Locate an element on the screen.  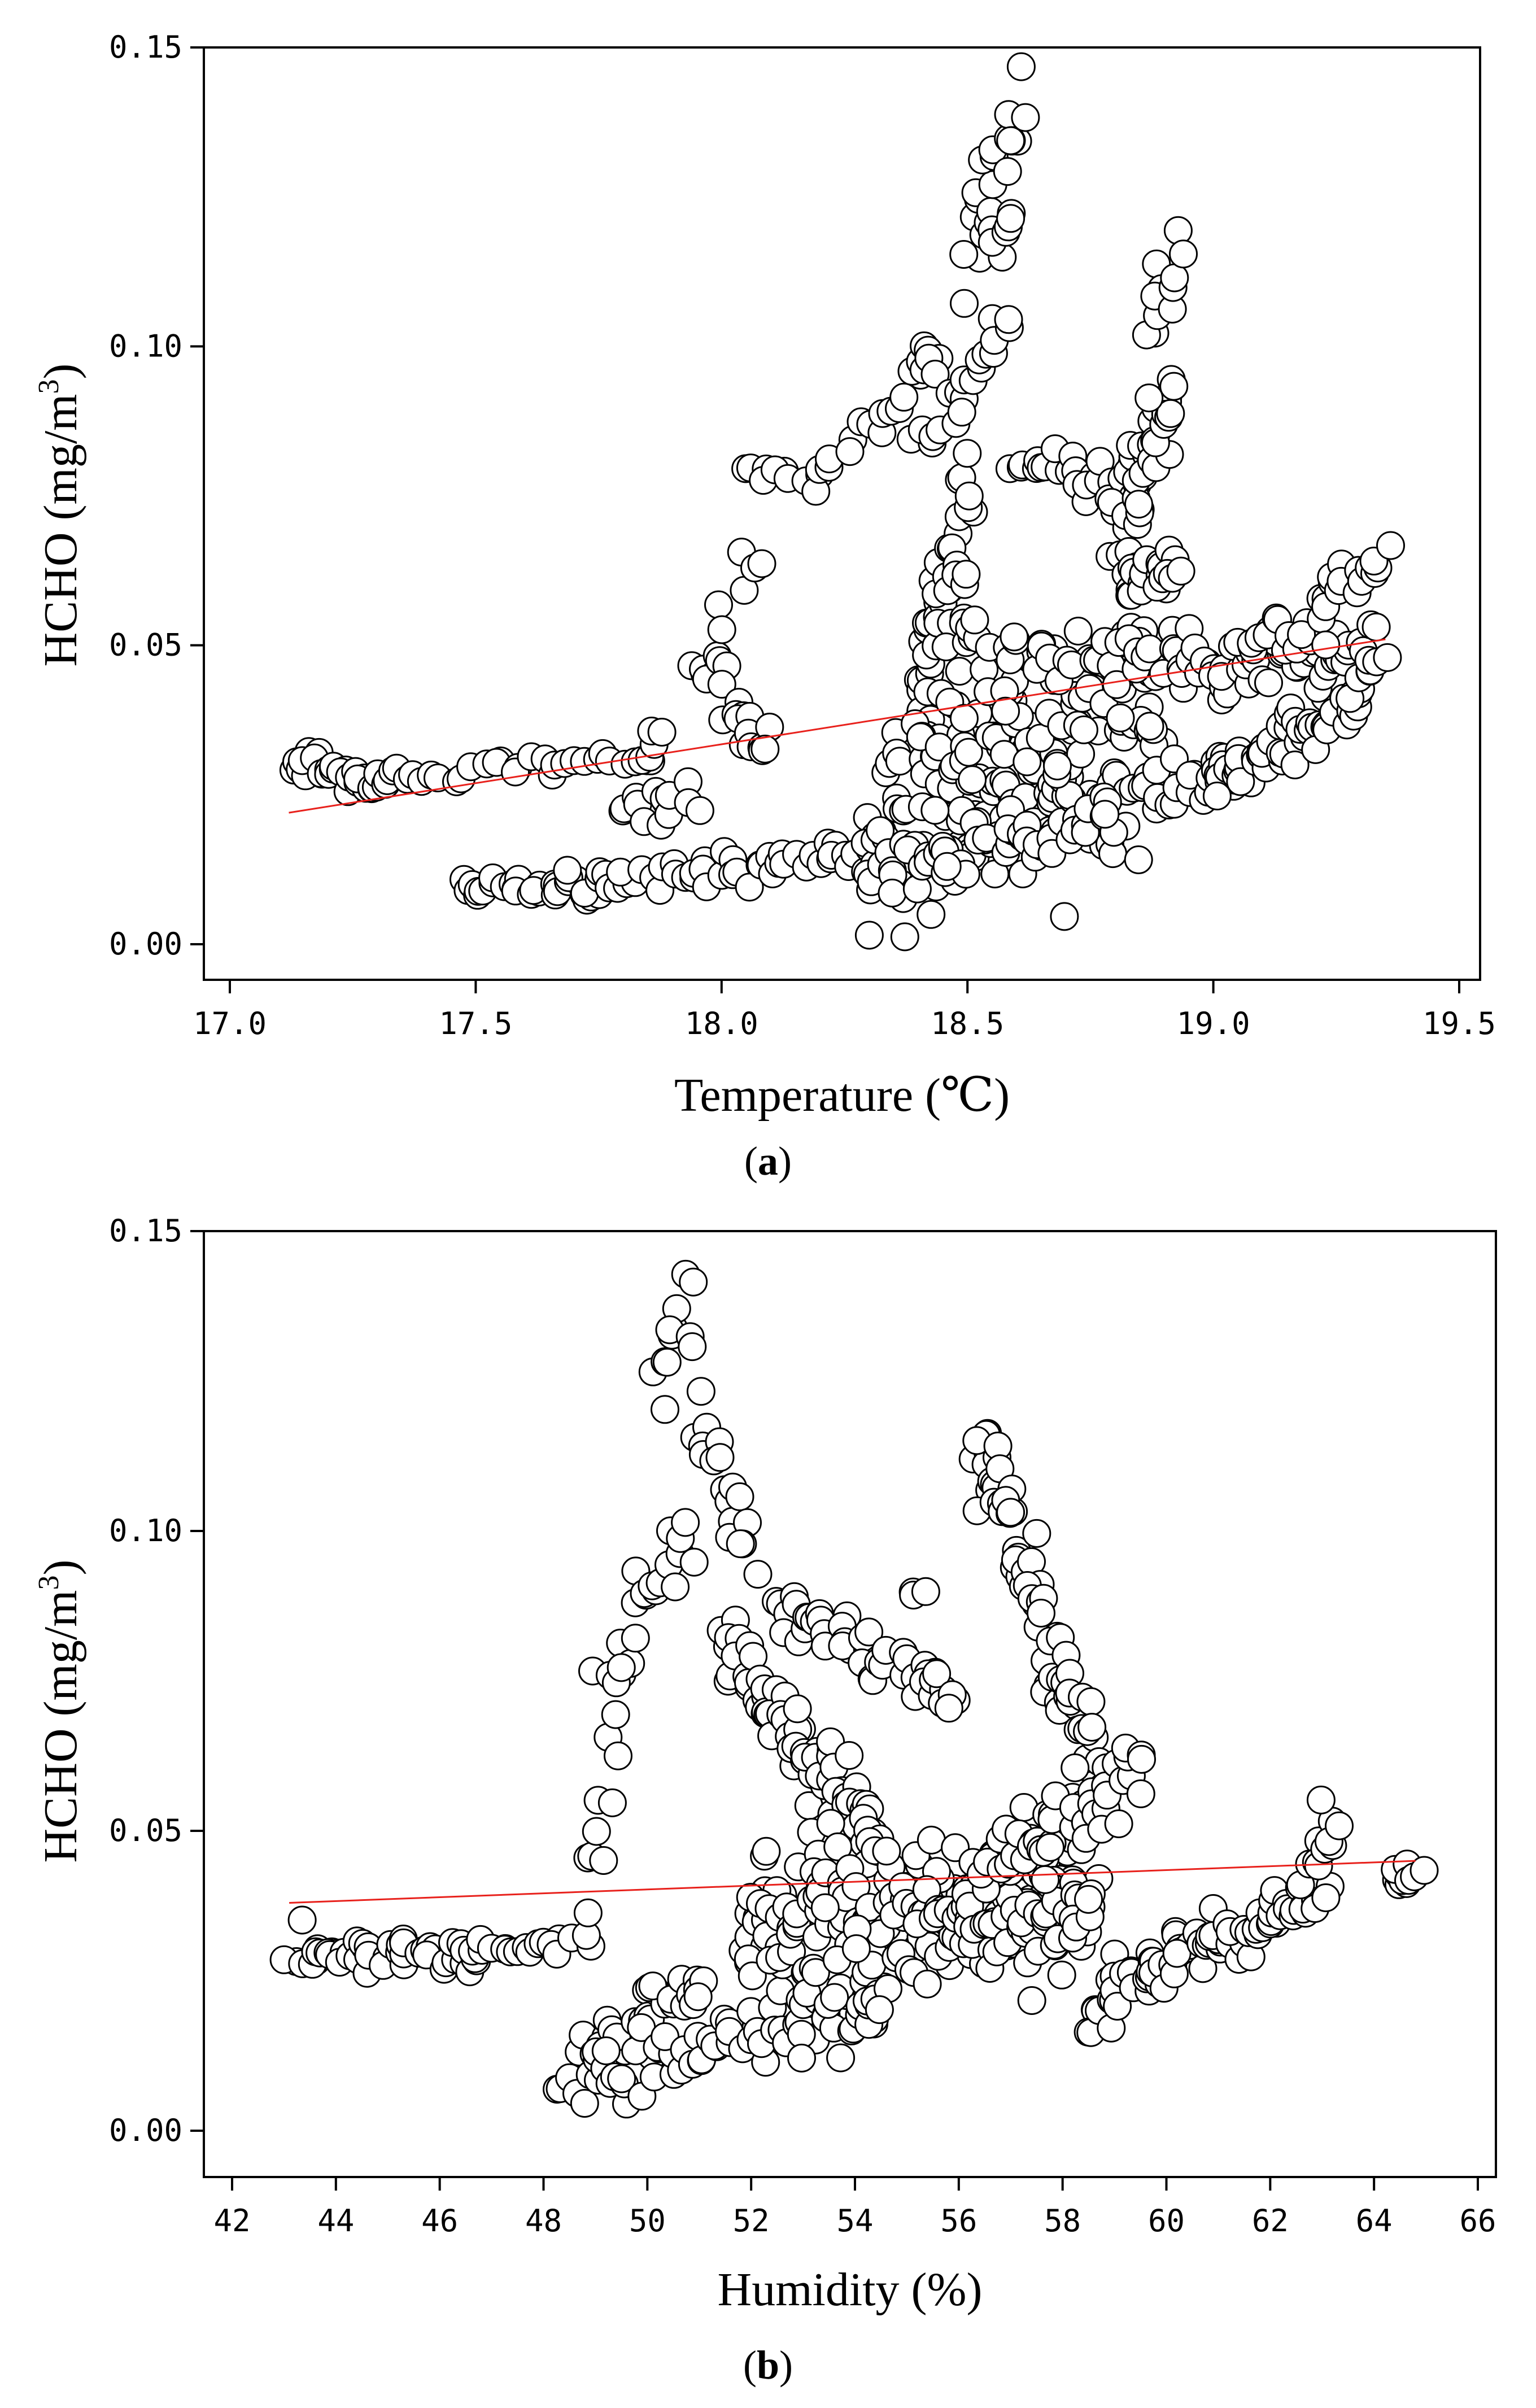
x-tick-label: 42 is located at coordinates (231, 2221).